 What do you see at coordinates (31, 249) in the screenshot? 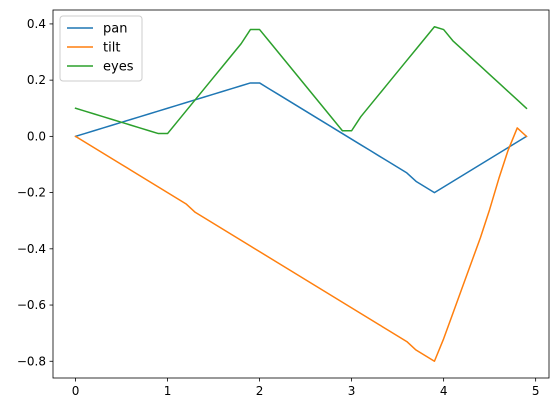
I see `y-tick-label: −0.4` at bounding box center [31, 249].